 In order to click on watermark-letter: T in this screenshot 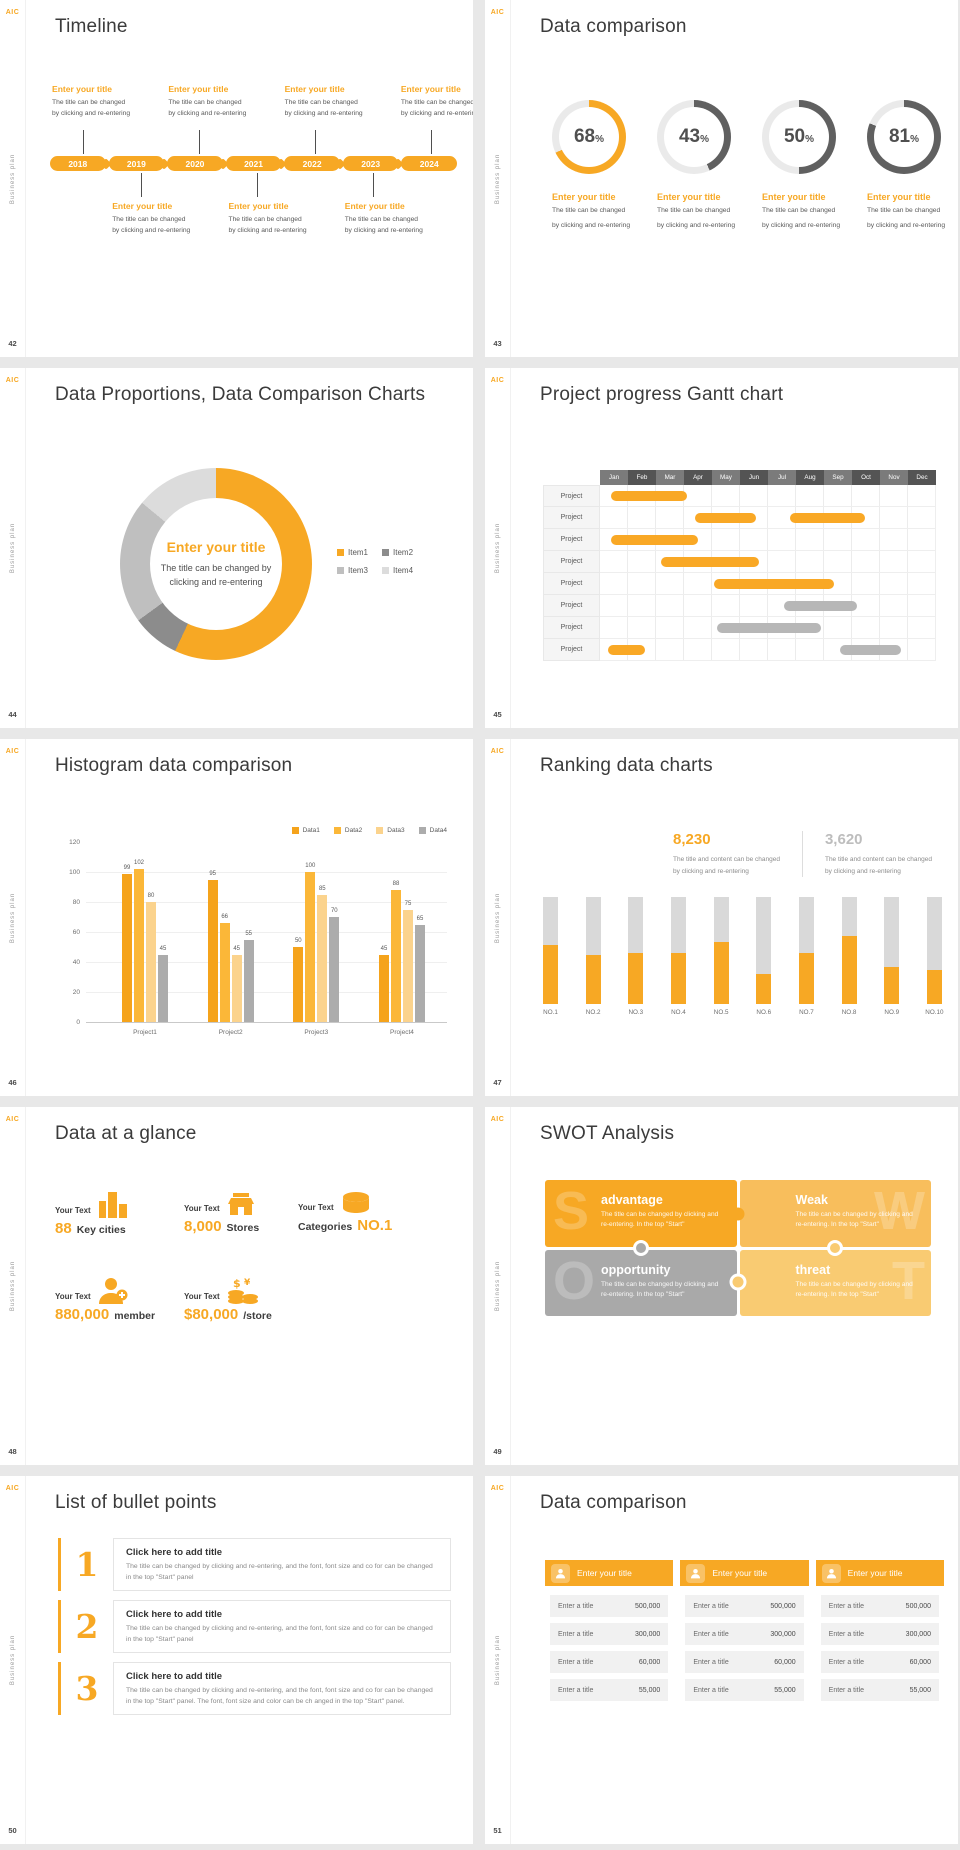, I will do `click(908, 1280)`.